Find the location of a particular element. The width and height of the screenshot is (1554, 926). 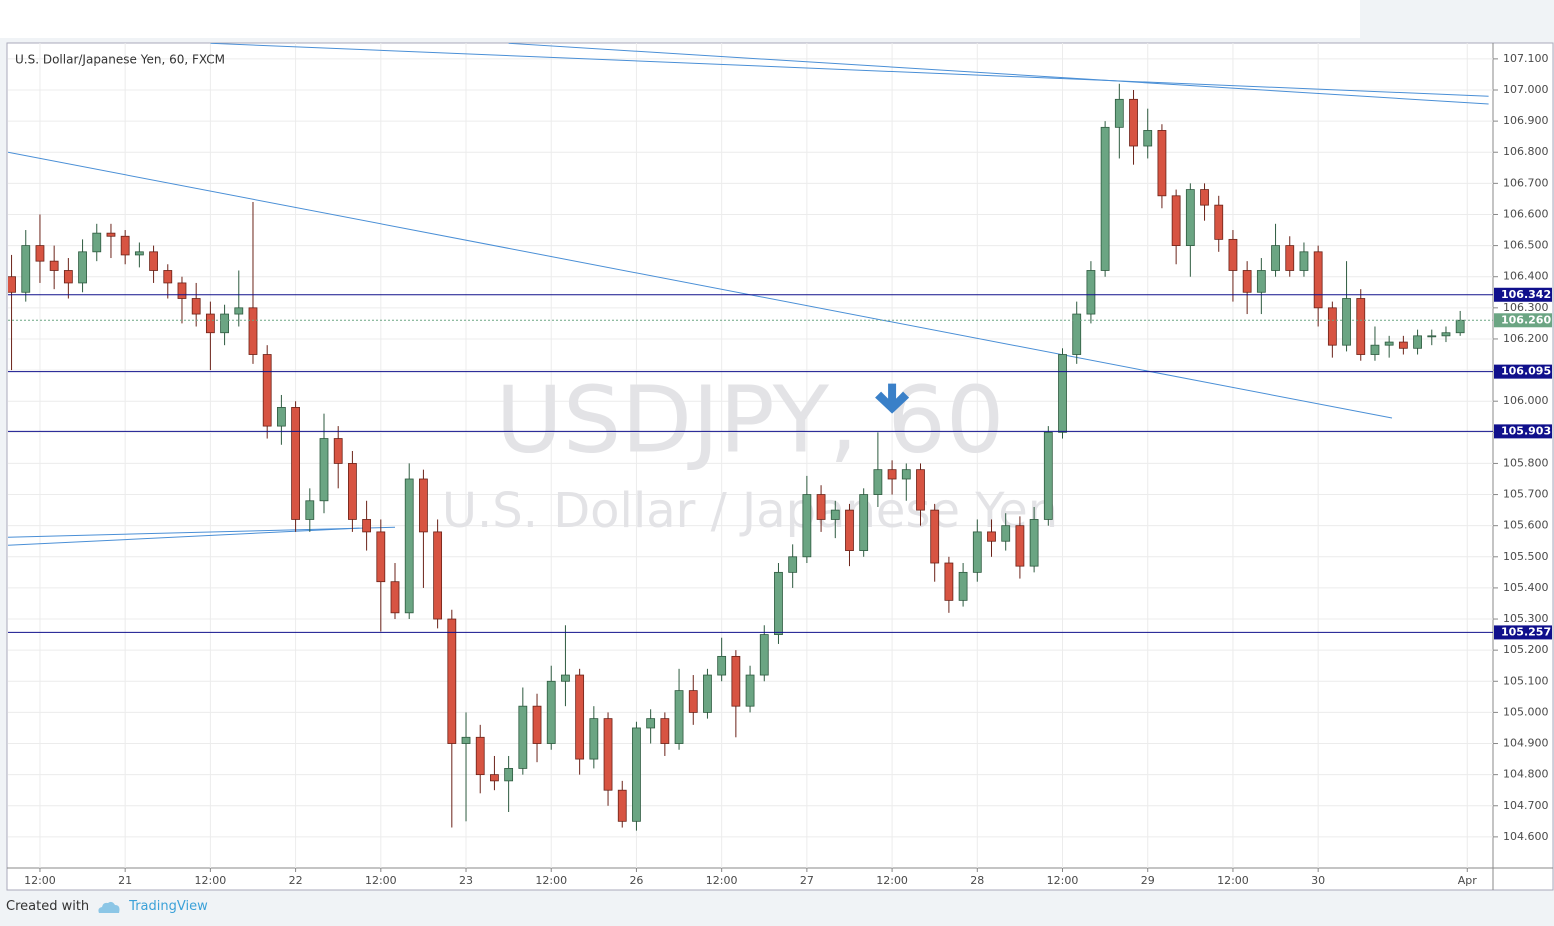

x-tick-label: 29 is located at coordinates (1148, 880).